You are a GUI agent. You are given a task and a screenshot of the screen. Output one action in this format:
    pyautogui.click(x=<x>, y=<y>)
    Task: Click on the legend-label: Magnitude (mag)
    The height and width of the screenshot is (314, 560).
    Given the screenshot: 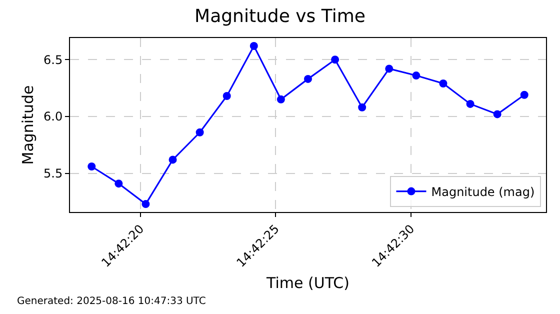 What is the action you would take?
    pyautogui.click(x=483, y=191)
    